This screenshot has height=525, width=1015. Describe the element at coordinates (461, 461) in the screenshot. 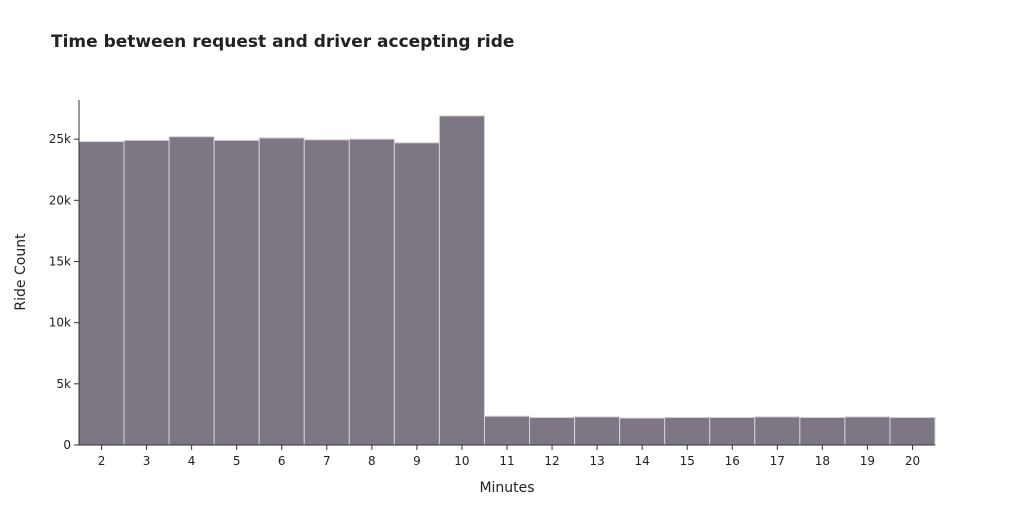

I see `x-tick-label: 10` at that location.